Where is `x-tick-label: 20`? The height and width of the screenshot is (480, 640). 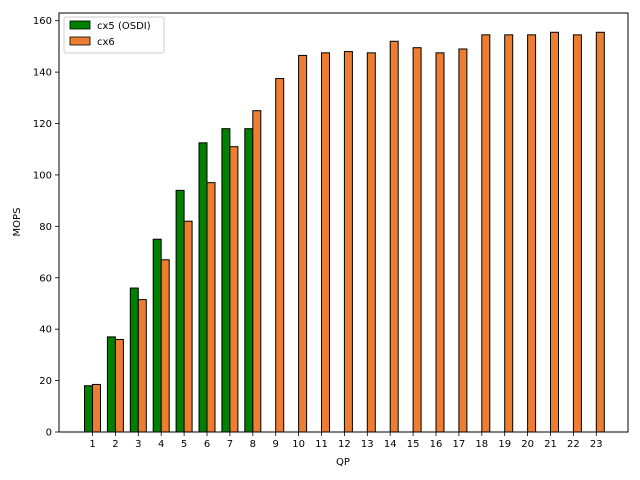
x-tick-label: 20 is located at coordinates (527, 444).